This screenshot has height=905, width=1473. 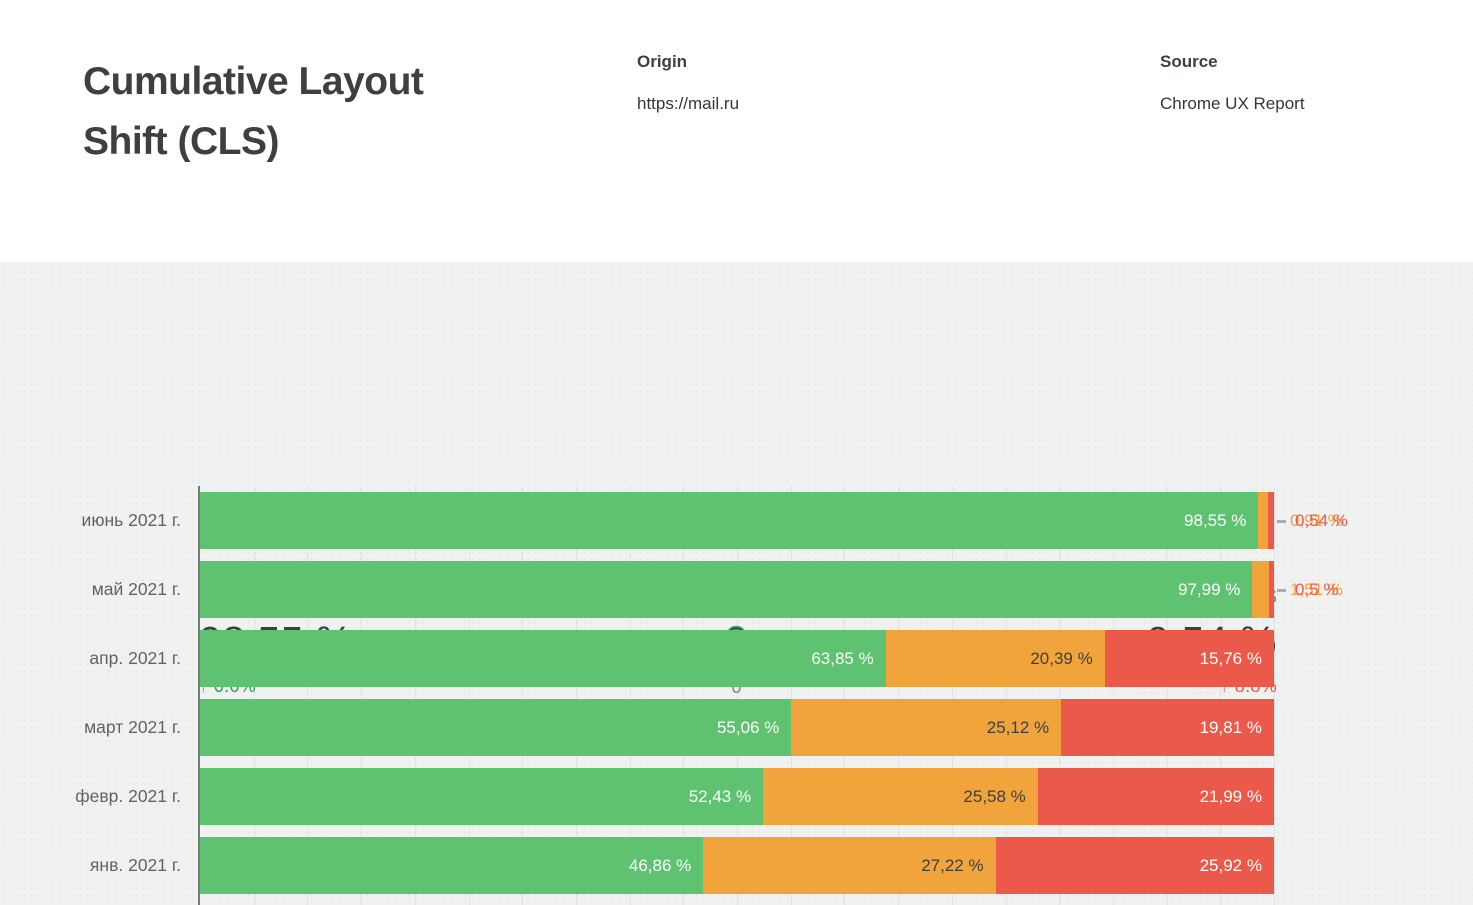 What do you see at coordinates (482, 796) in the screenshot?
I see `bar-segment-good: 52,43 %` at bounding box center [482, 796].